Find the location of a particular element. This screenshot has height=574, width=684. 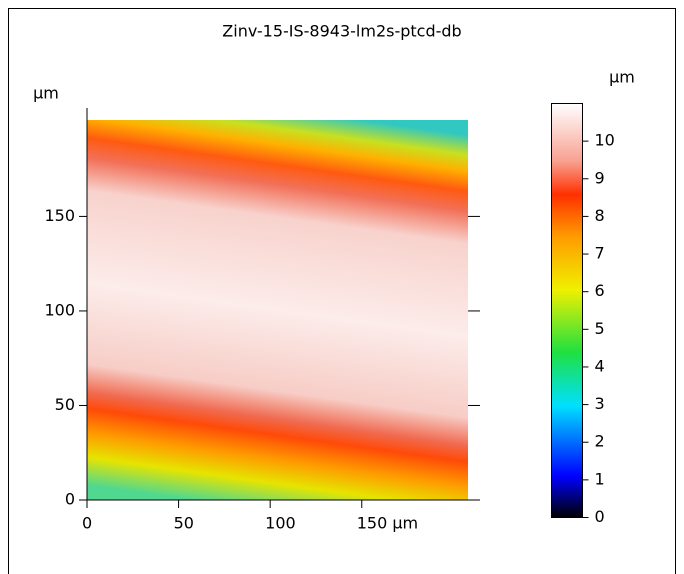

colorbar-tick-label: 8 is located at coordinates (600, 215).